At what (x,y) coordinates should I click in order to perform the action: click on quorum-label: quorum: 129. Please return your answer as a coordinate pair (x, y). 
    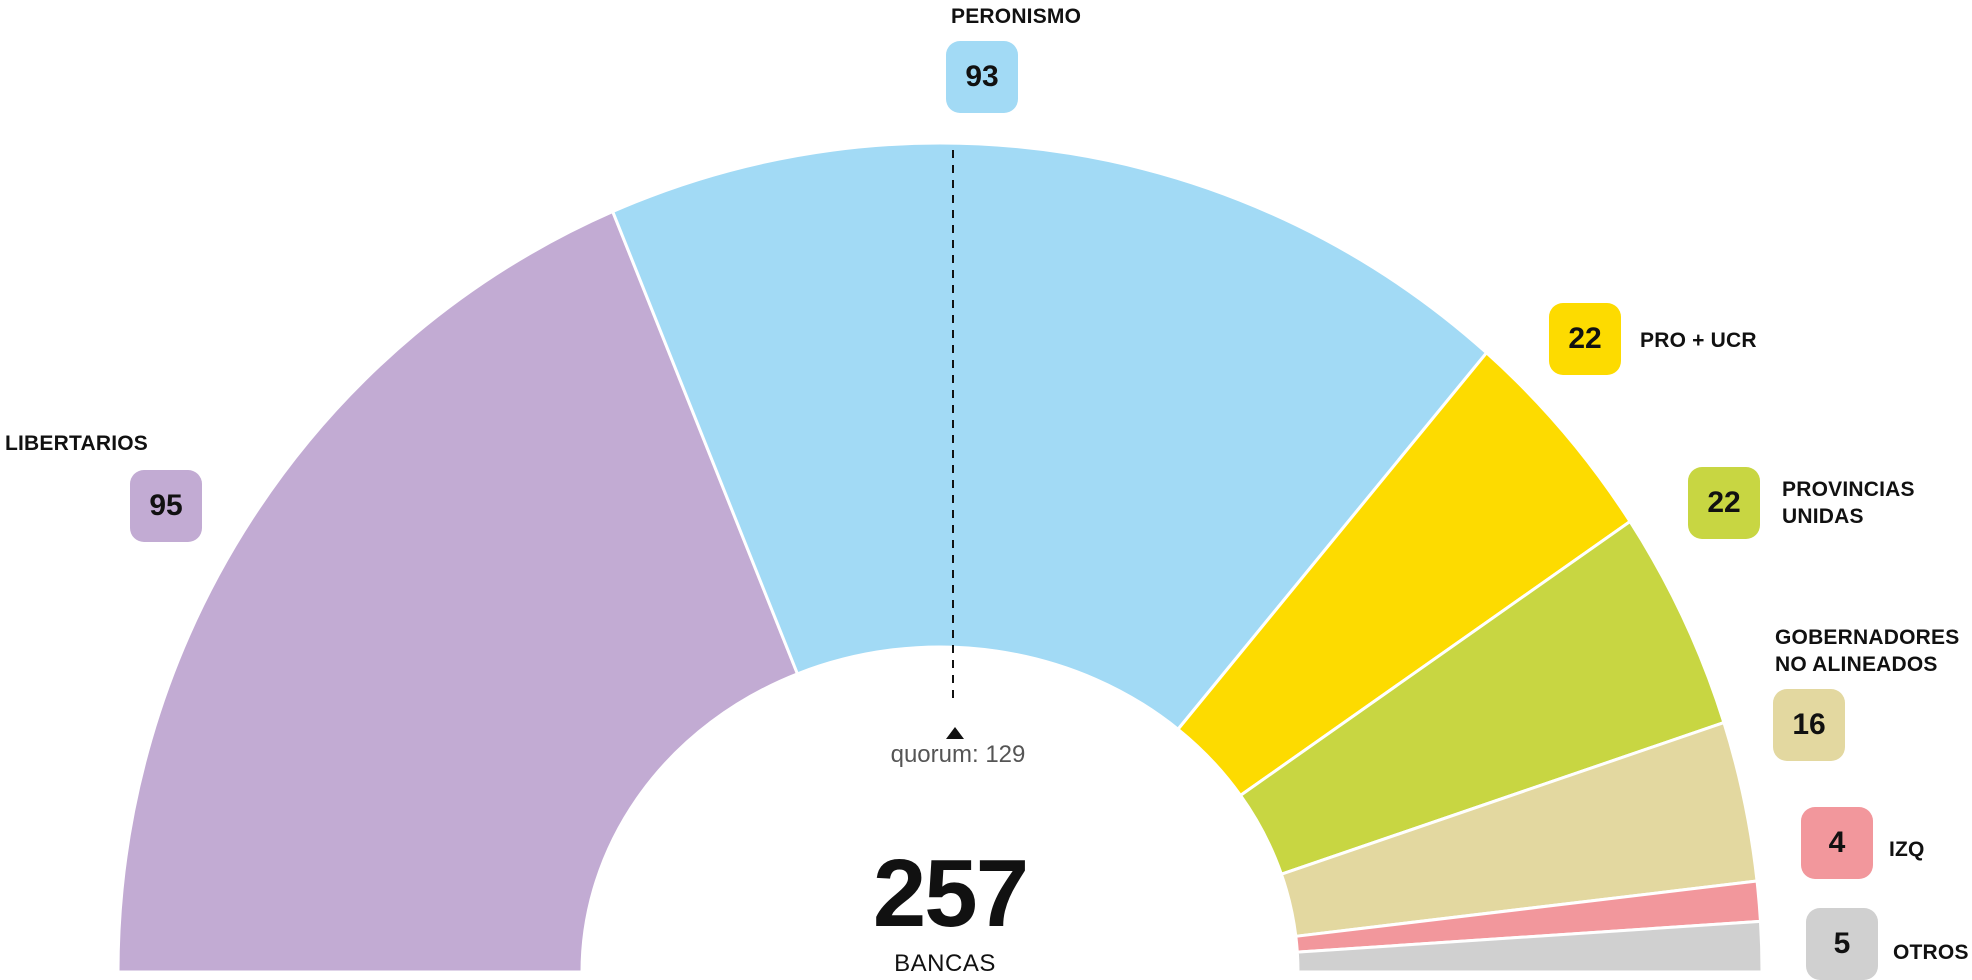
    Looking at the image, I should click on (958, 754).